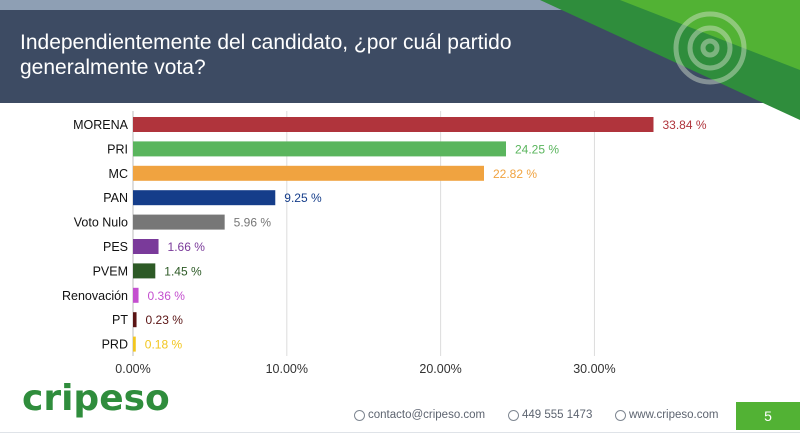 The height and width of the screenshot is (444, 800). Describe the element at coordinates (440, 369) in the screenshot. I see `x-tick-label: 20.00%` at that location.